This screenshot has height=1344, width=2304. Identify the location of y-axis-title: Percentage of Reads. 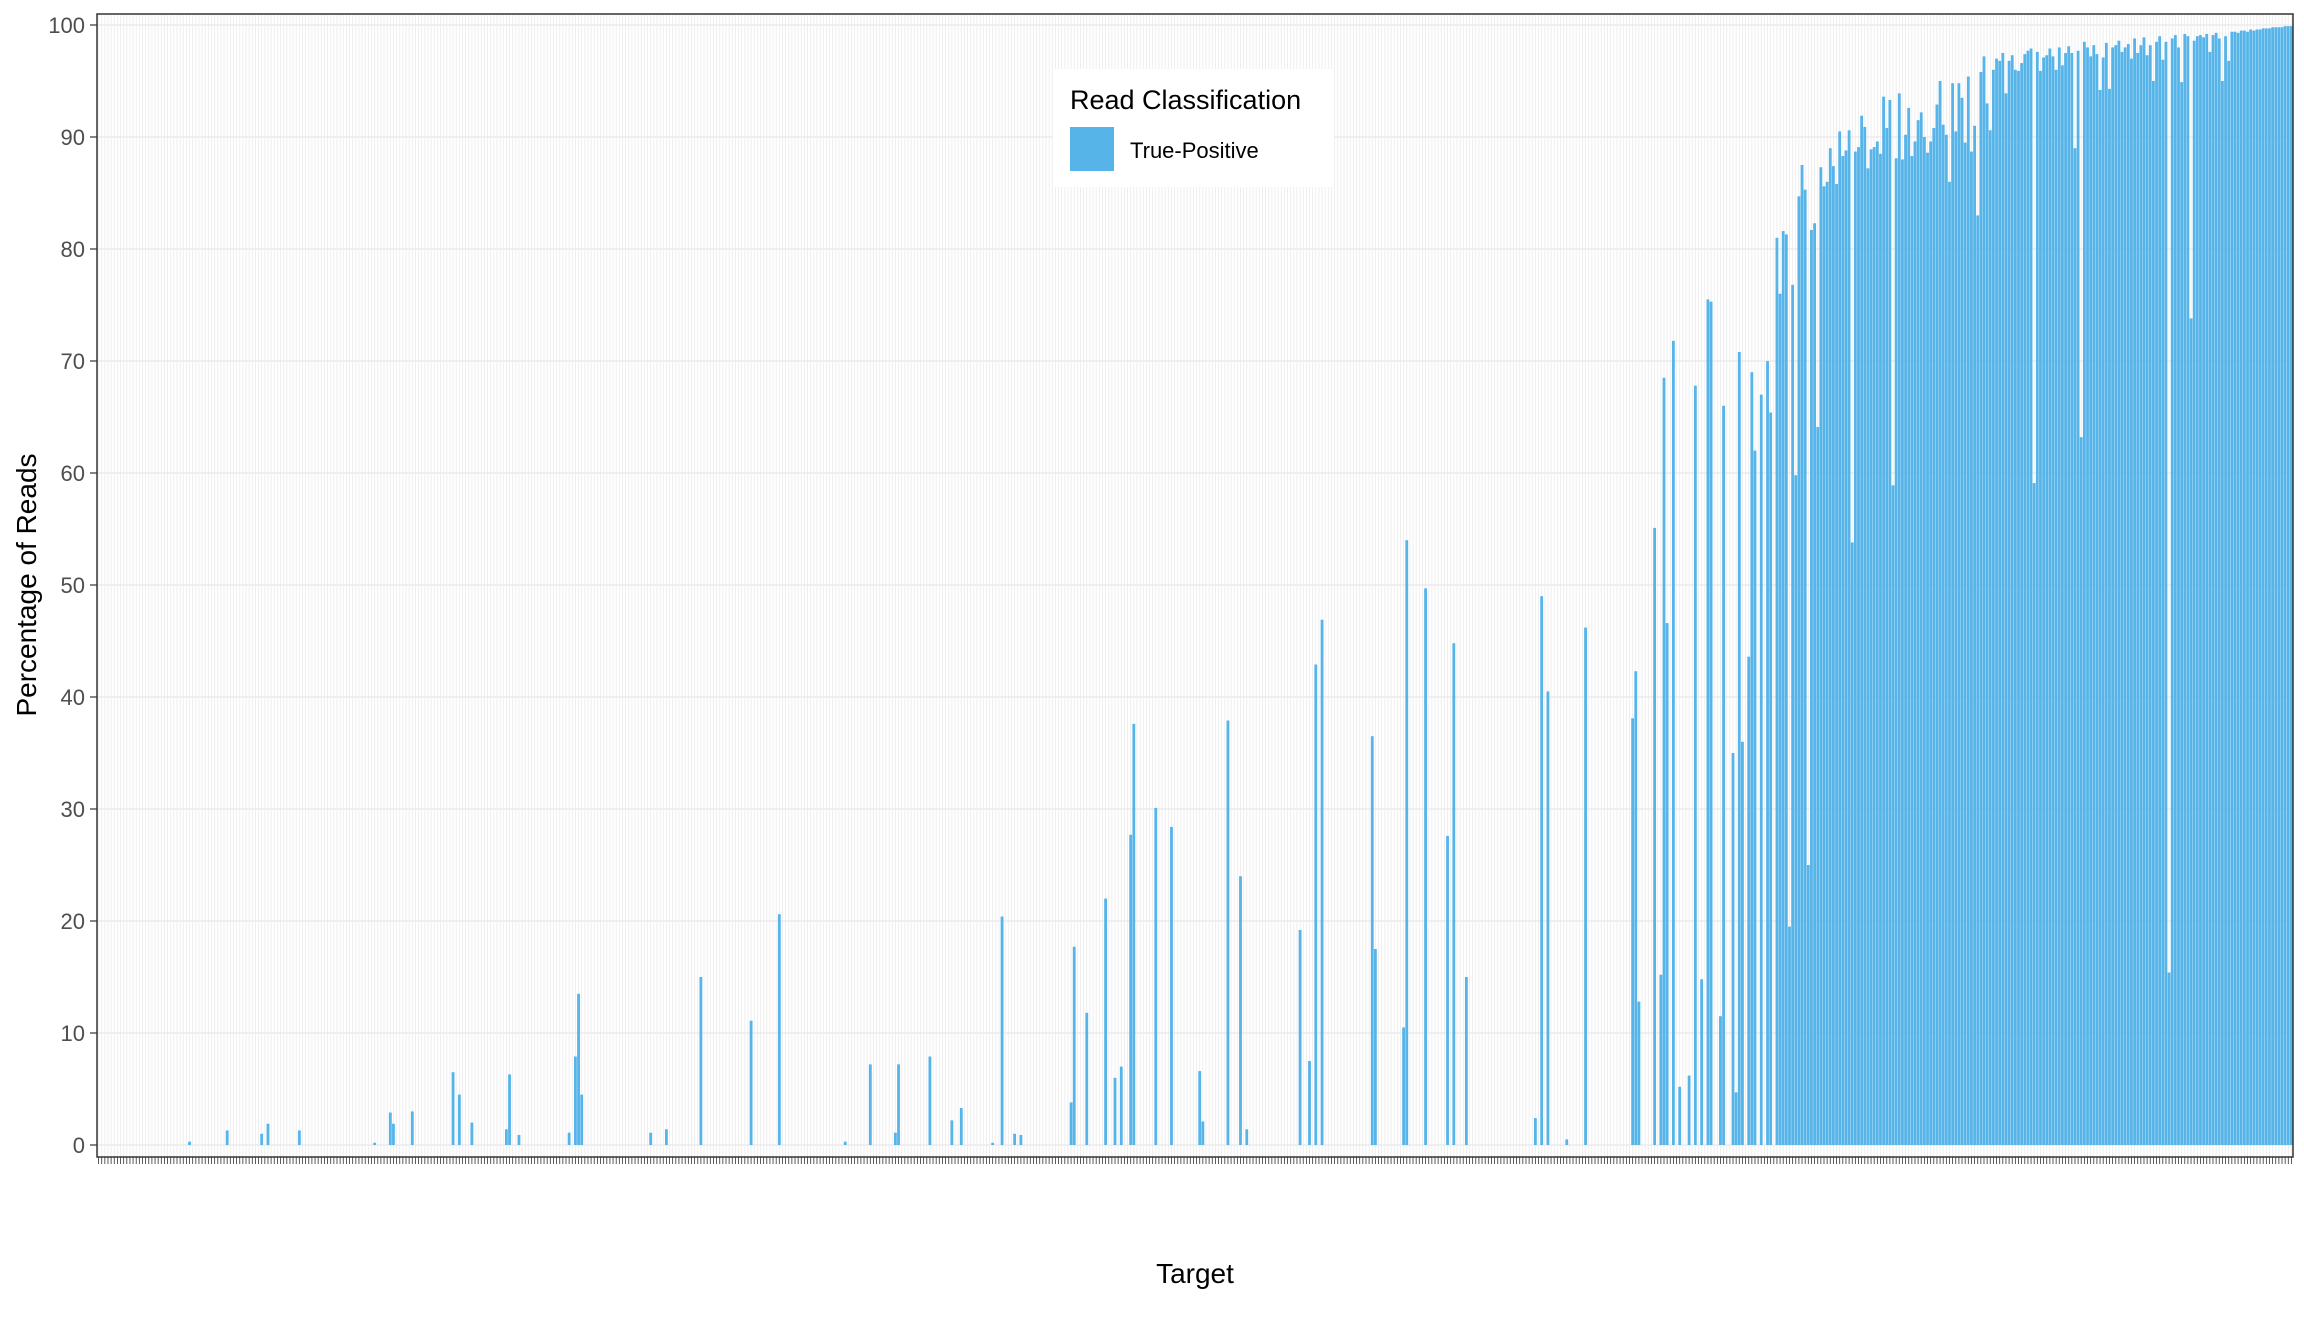
(26, 584).